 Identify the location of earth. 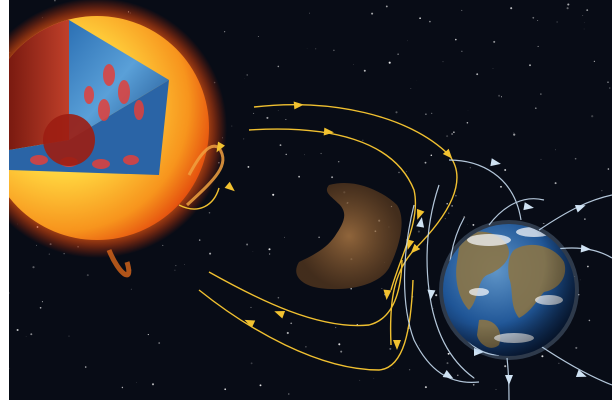
(509, 290).